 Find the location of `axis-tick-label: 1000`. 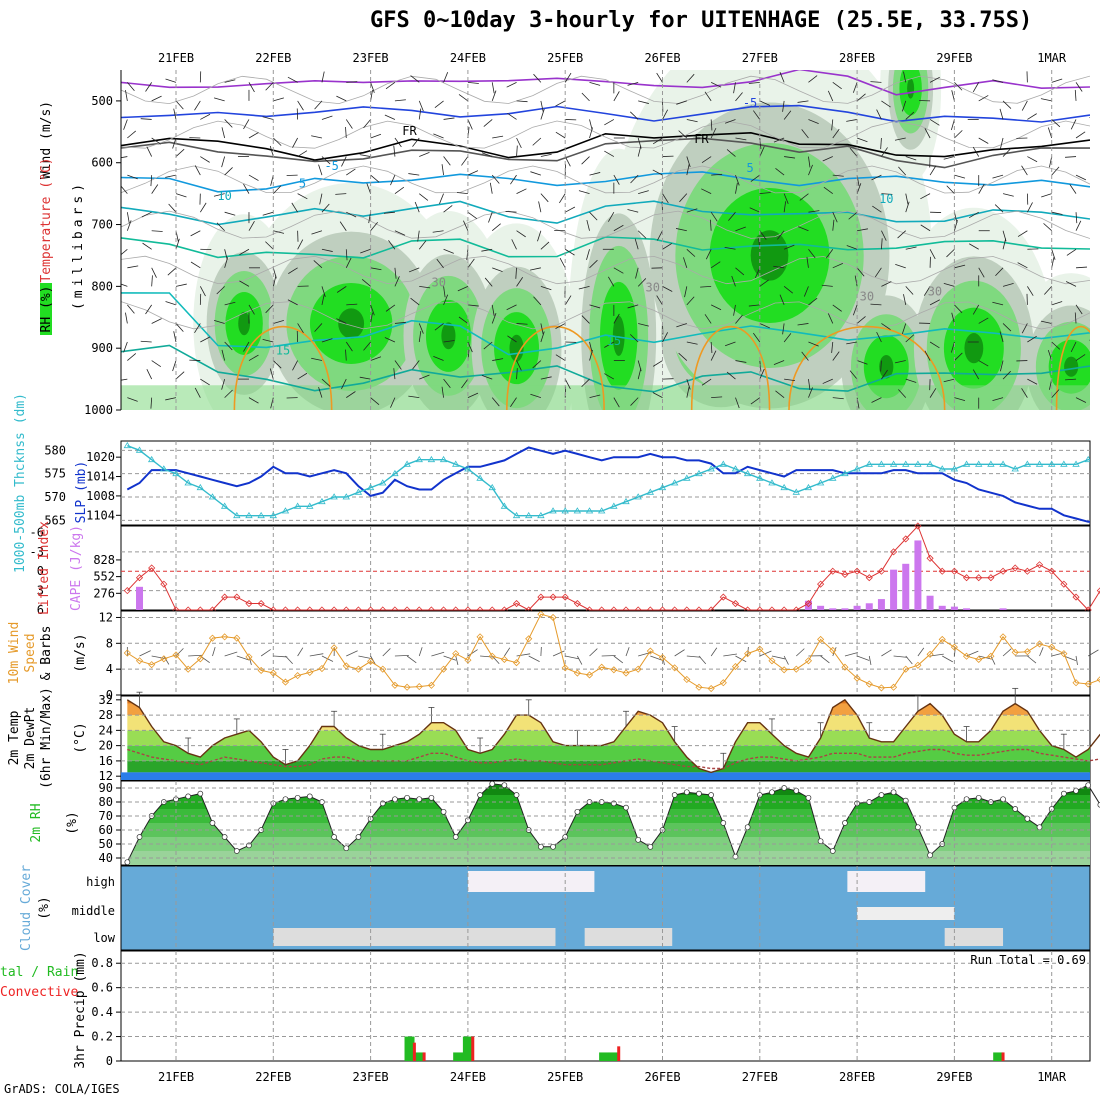

axis-tick-label: 1000 is located at coordinates (98, 410).